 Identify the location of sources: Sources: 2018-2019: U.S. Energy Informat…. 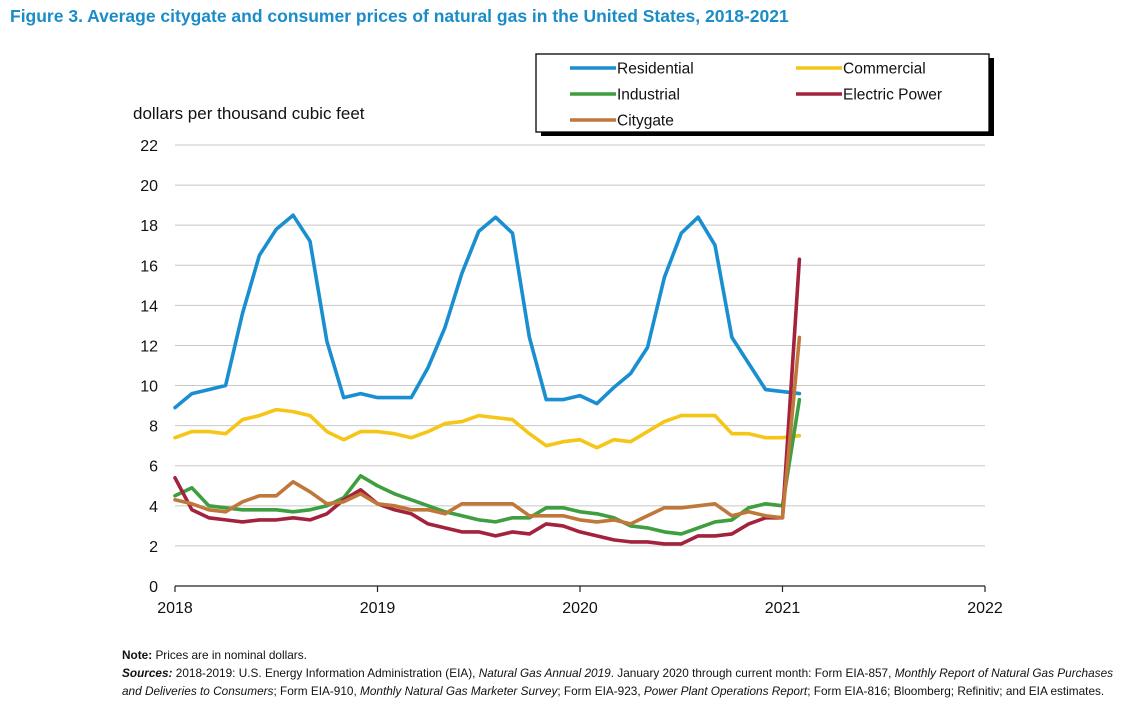
(622, 682).